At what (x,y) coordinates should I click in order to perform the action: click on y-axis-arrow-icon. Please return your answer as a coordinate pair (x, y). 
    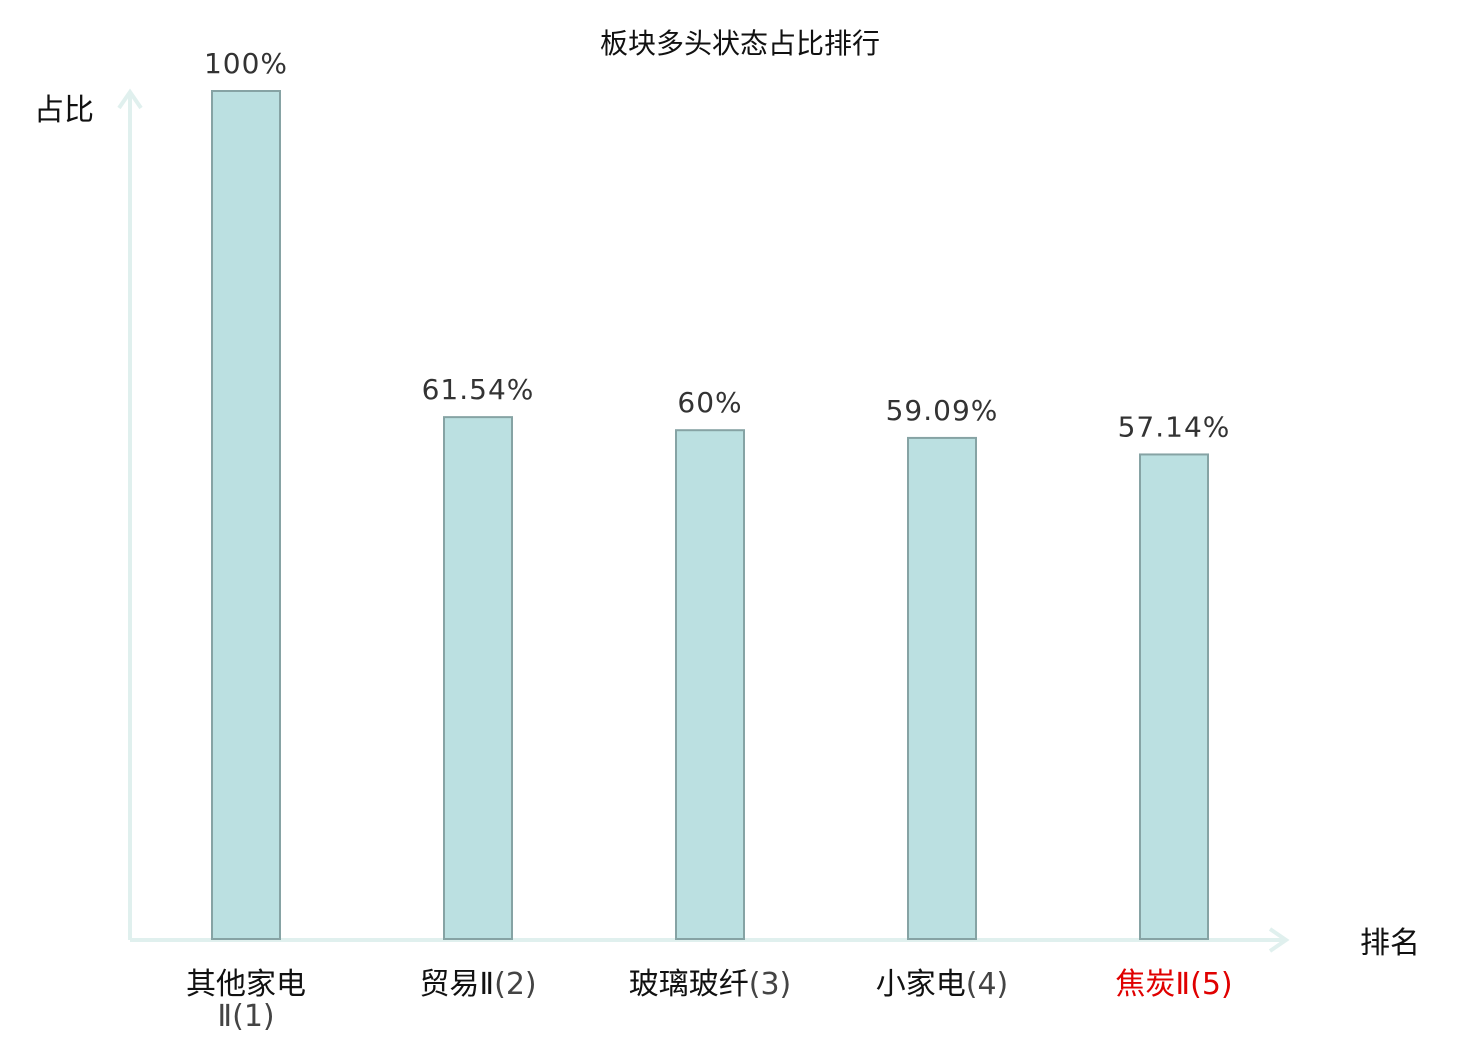
    Looking at the image, I should click on (130, 99).